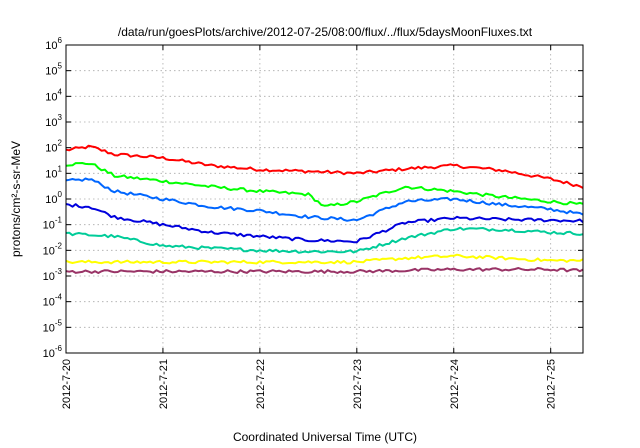 The height and width of the screenshot is (448, 640). I want to click on y-tick-label: 10⁵, so click(53, 70).